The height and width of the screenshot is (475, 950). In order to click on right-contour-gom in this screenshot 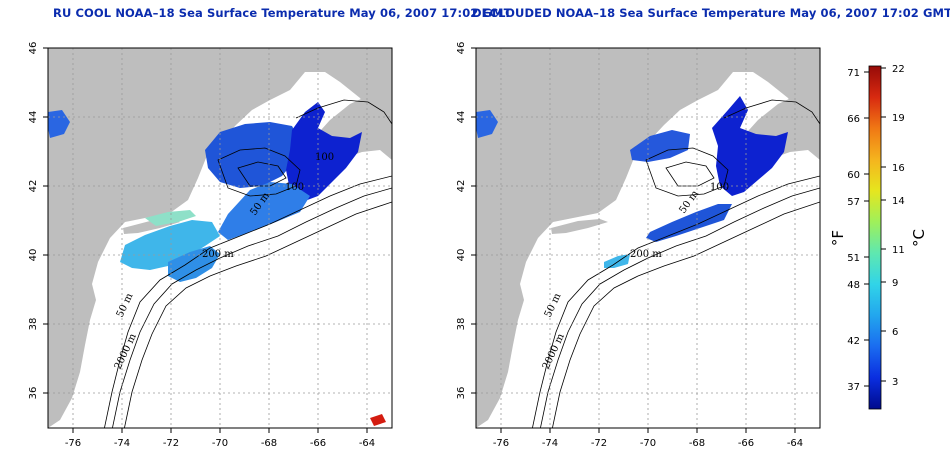, I will do `click(687, 172)`.